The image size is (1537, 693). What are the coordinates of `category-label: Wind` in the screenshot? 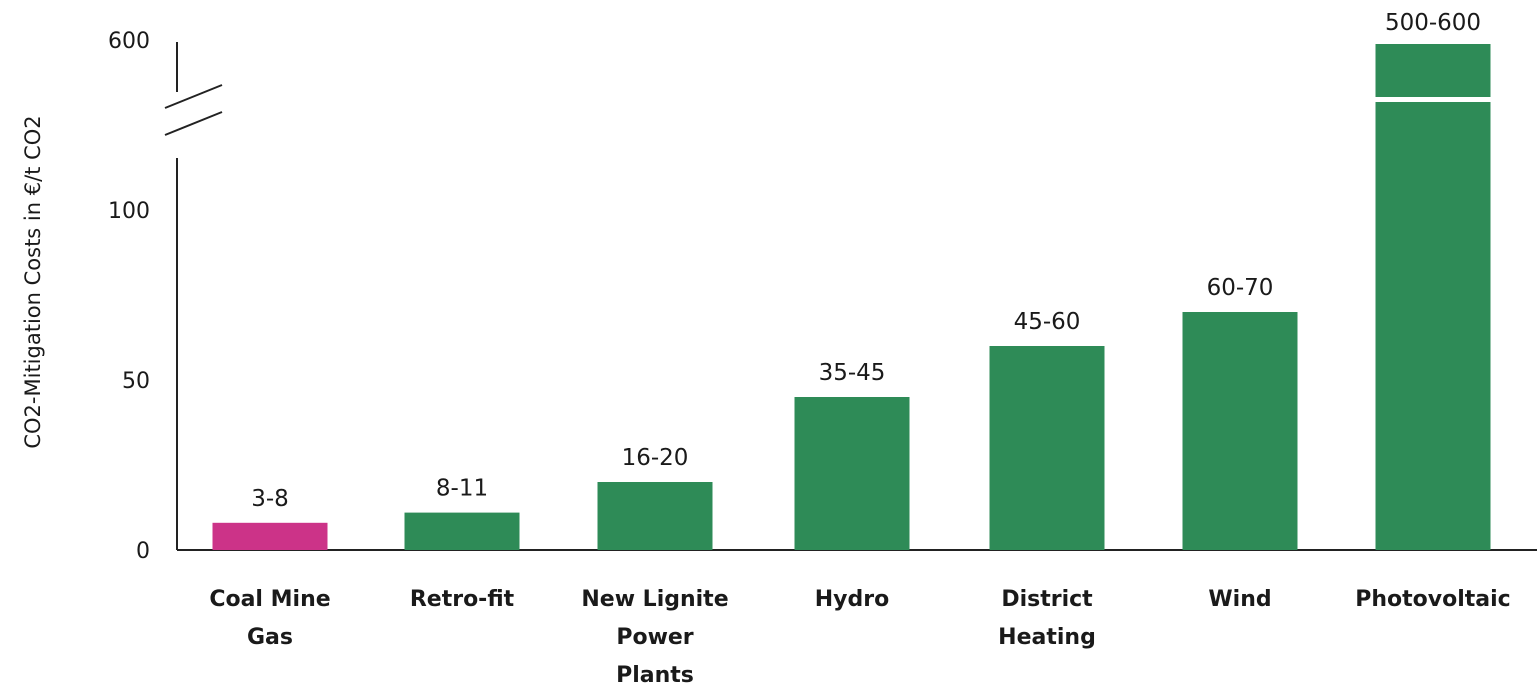 It's located at (1239, 599).